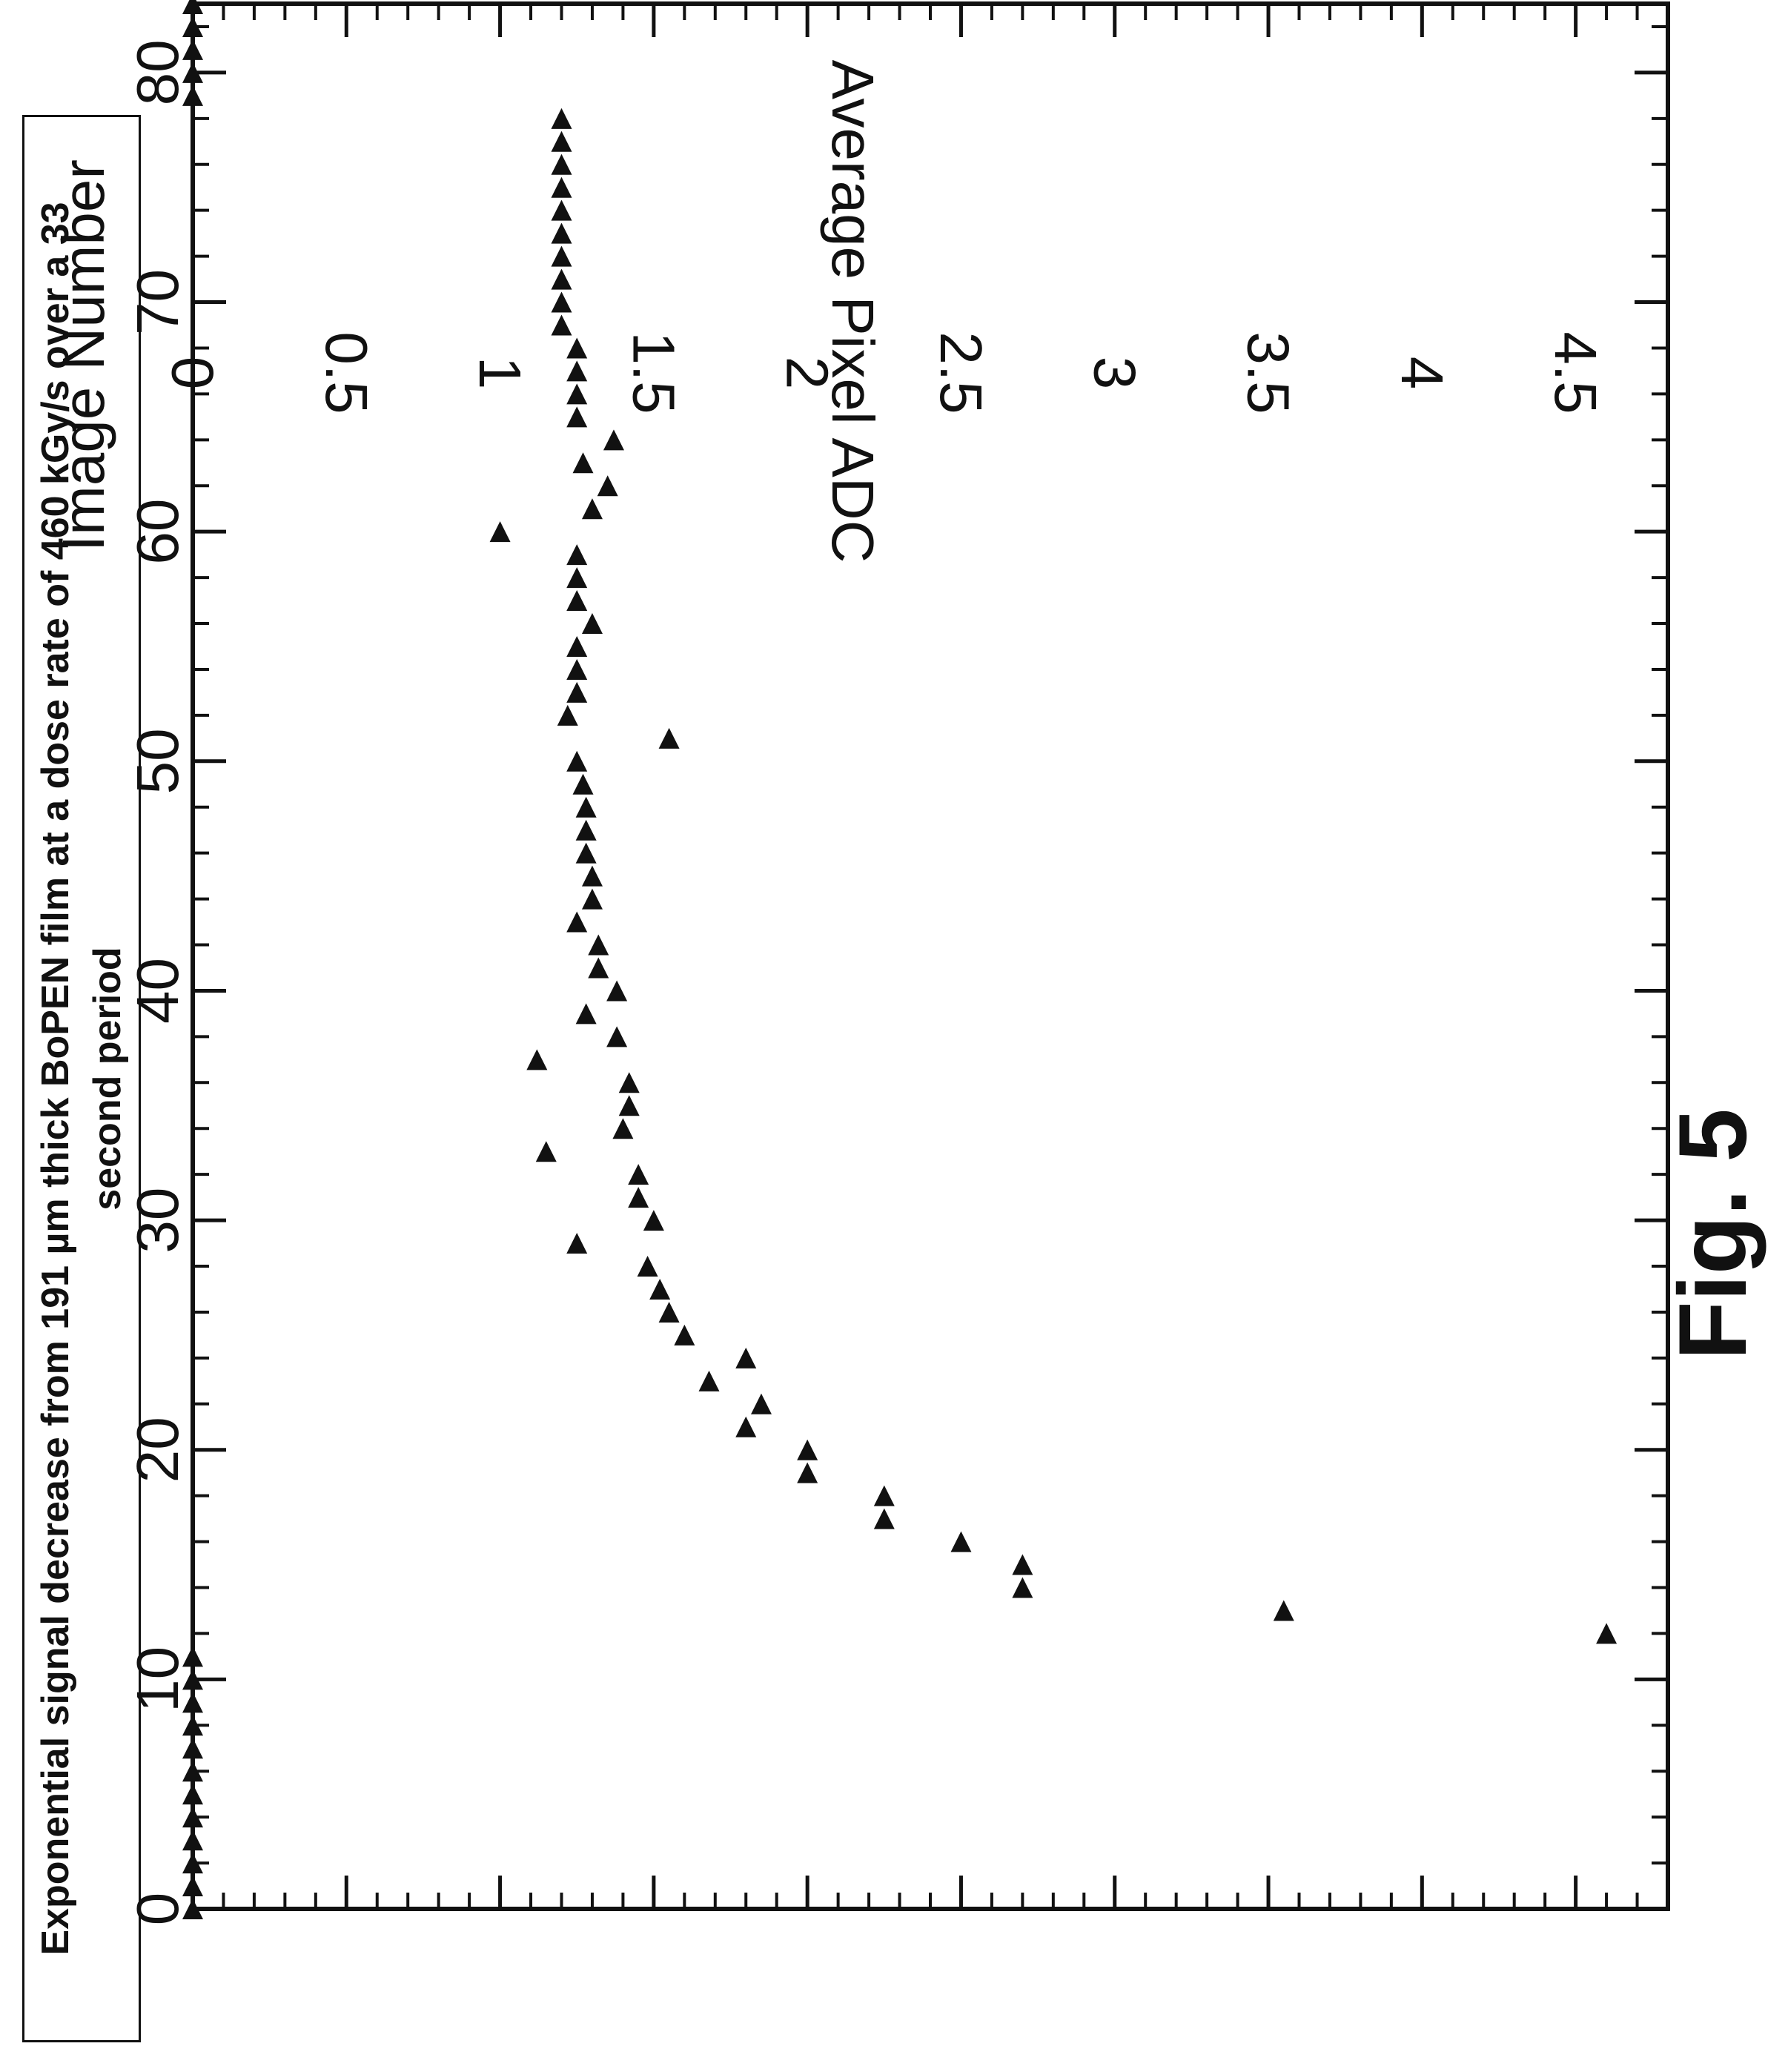  I want to click on y-axis-label: Average Pixel ADC, so click(853, 311).